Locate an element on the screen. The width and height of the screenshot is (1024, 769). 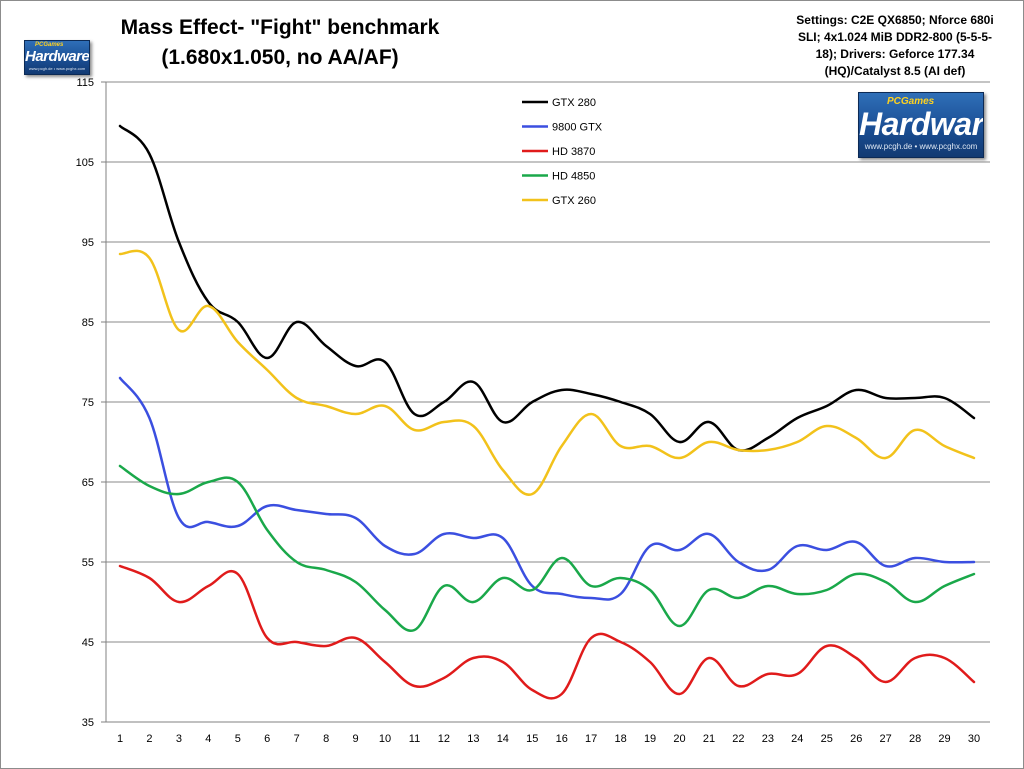
legend-label: GTX 260 is located at coordinates (574, 201).